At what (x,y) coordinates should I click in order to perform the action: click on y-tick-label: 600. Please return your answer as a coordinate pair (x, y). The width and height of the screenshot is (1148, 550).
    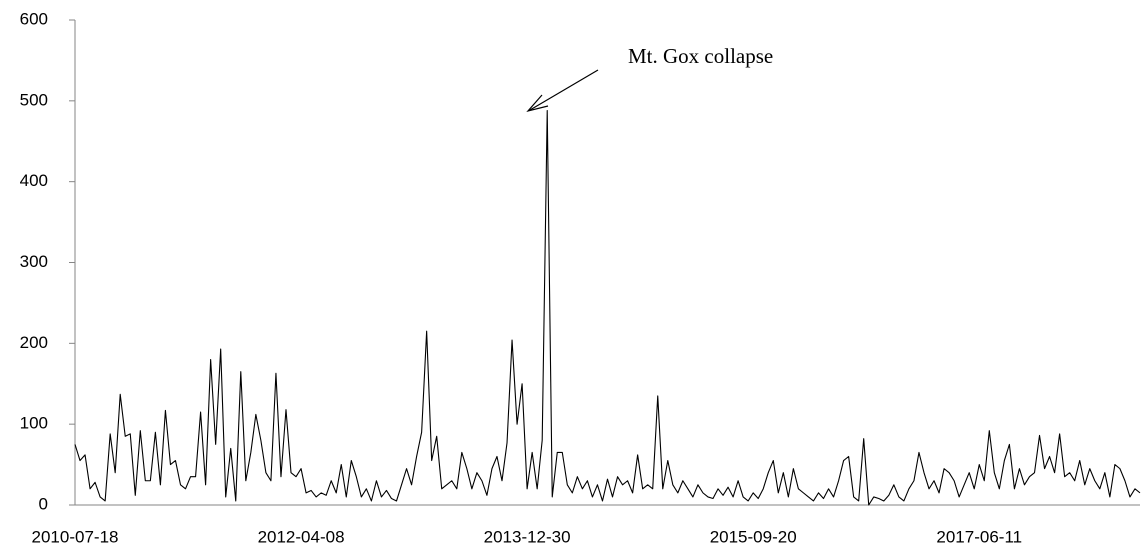
    Looking at the image, I should click on (34, 18).